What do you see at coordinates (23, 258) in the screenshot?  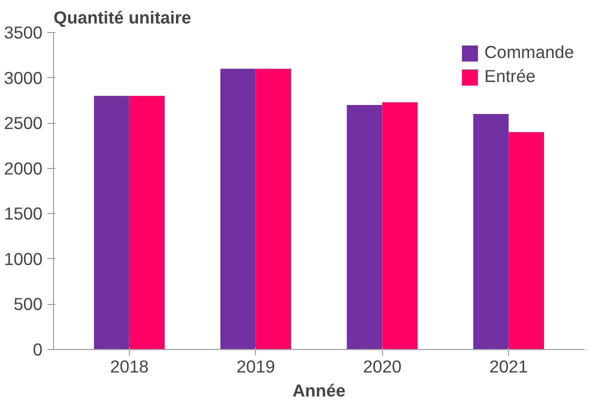 I see `y-tick-label: 1000` at bounding box center [23, 258].